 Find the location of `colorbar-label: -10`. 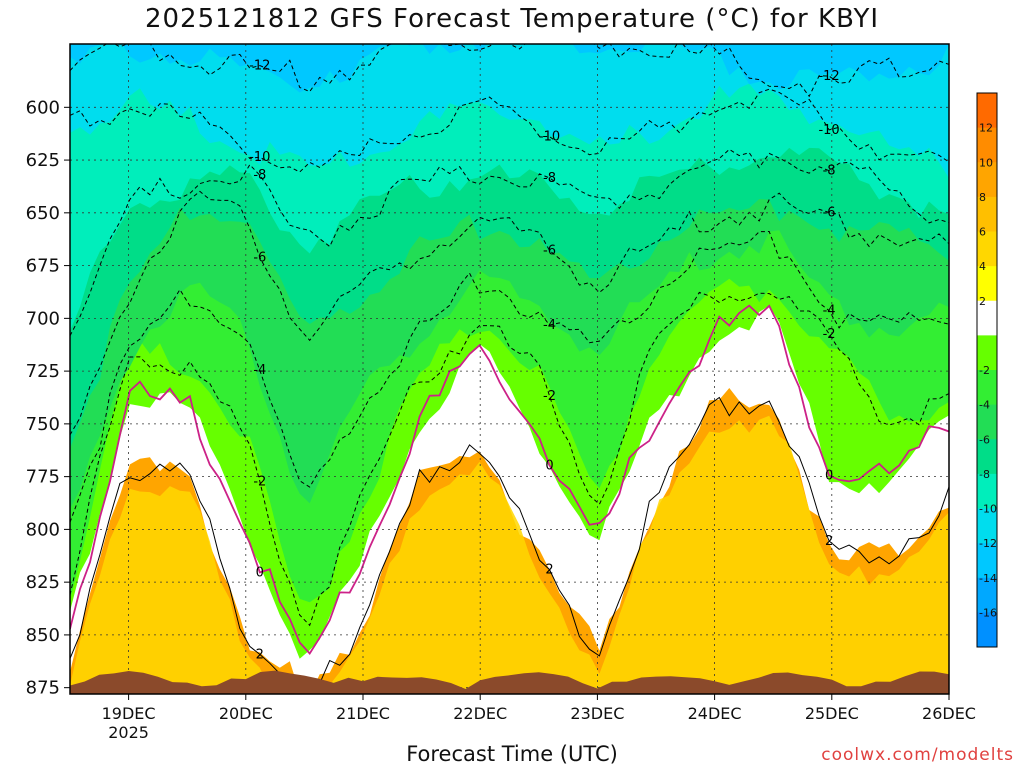

colorbar-label: -10 is located at coordinates (988, 509).